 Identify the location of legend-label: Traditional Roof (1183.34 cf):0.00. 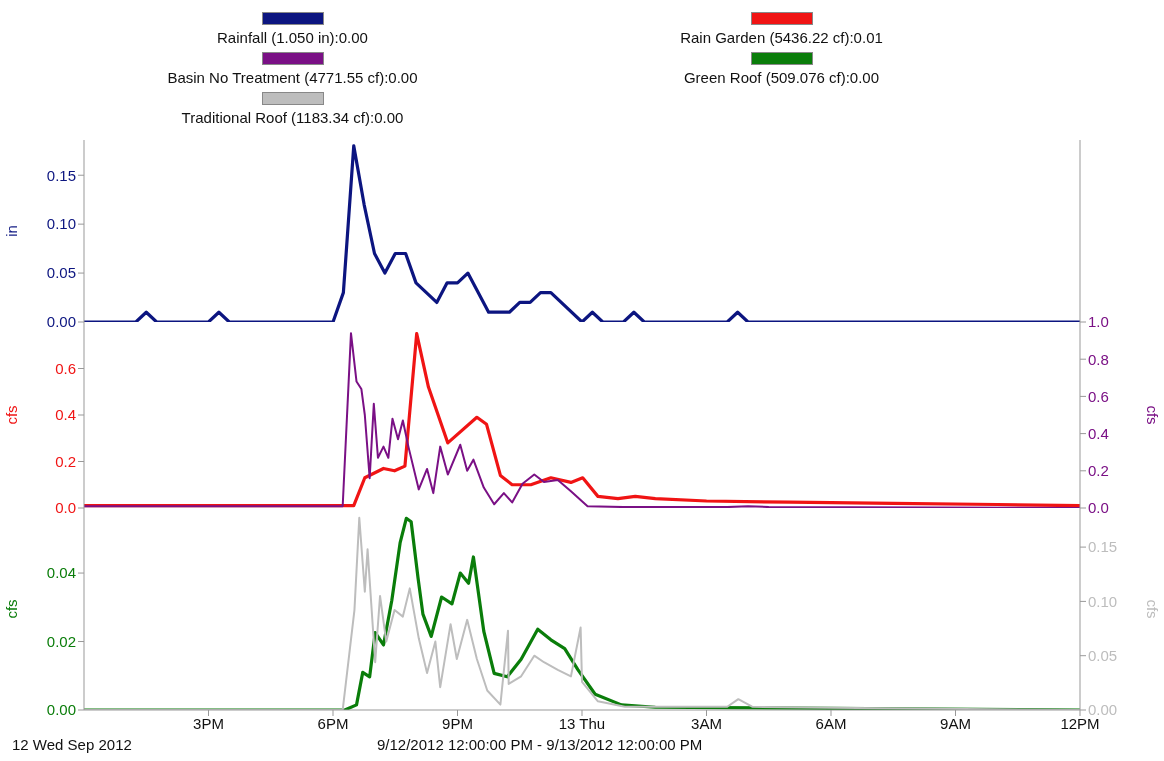
(292, 117).